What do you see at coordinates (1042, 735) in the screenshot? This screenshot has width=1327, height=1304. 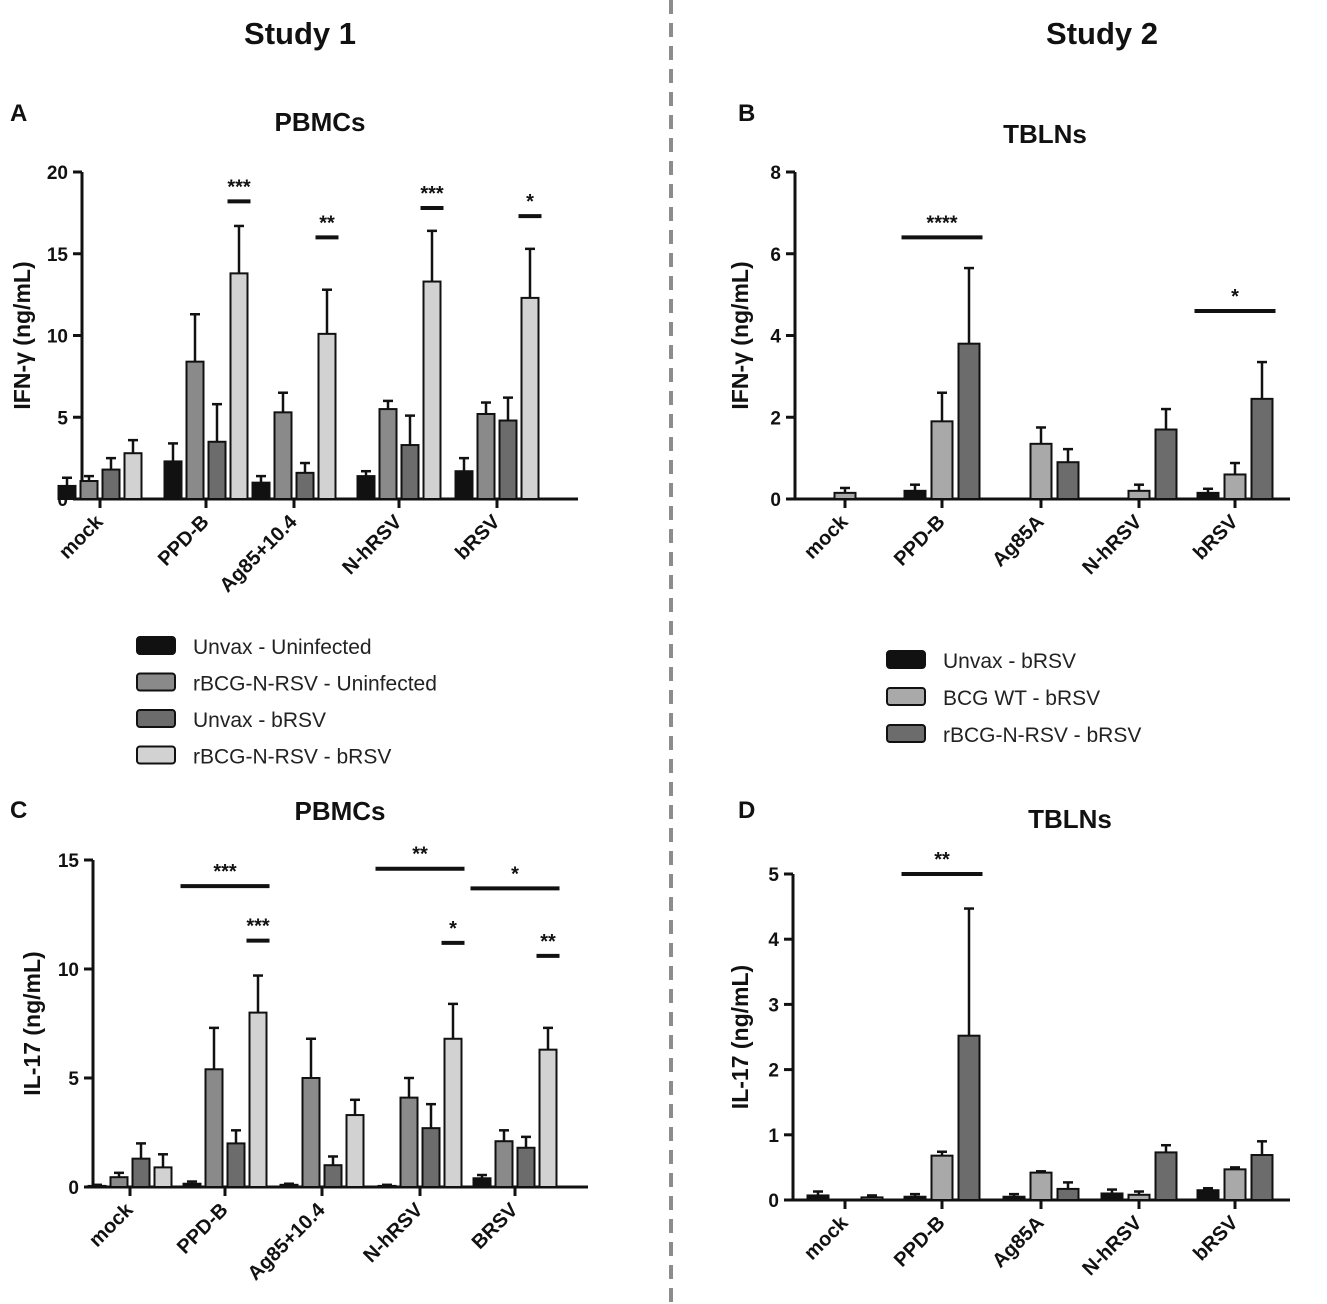 I see `legend-label: rBCG-N-RSV - bRSV` at bounding box center [1042, 735].